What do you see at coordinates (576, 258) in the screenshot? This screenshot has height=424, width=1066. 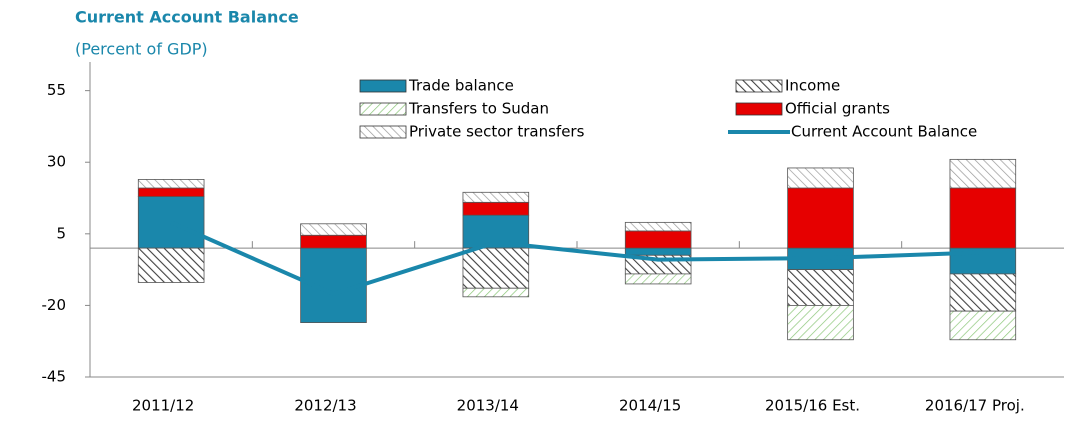 I see `line-series` at bounding box center [576, 258].